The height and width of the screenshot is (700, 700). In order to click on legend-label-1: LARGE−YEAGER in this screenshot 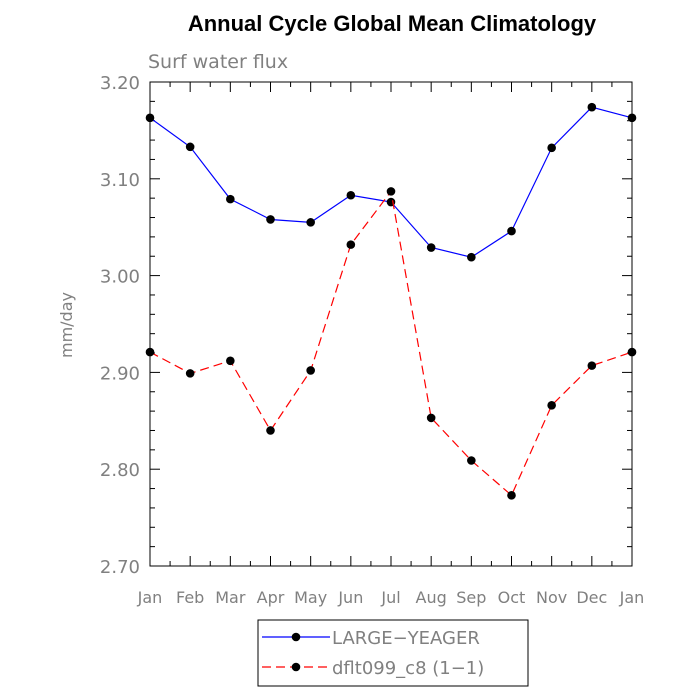, I will do `click(406, 638)`.